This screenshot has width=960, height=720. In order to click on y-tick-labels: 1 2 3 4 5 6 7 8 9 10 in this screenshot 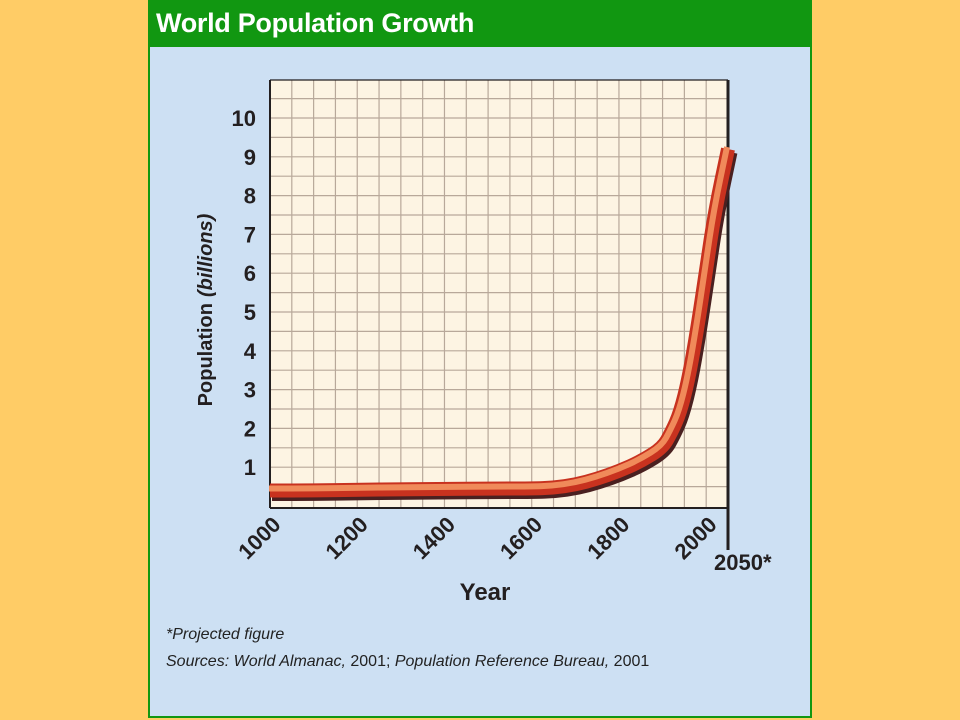, I will do `click(244, 293)`.